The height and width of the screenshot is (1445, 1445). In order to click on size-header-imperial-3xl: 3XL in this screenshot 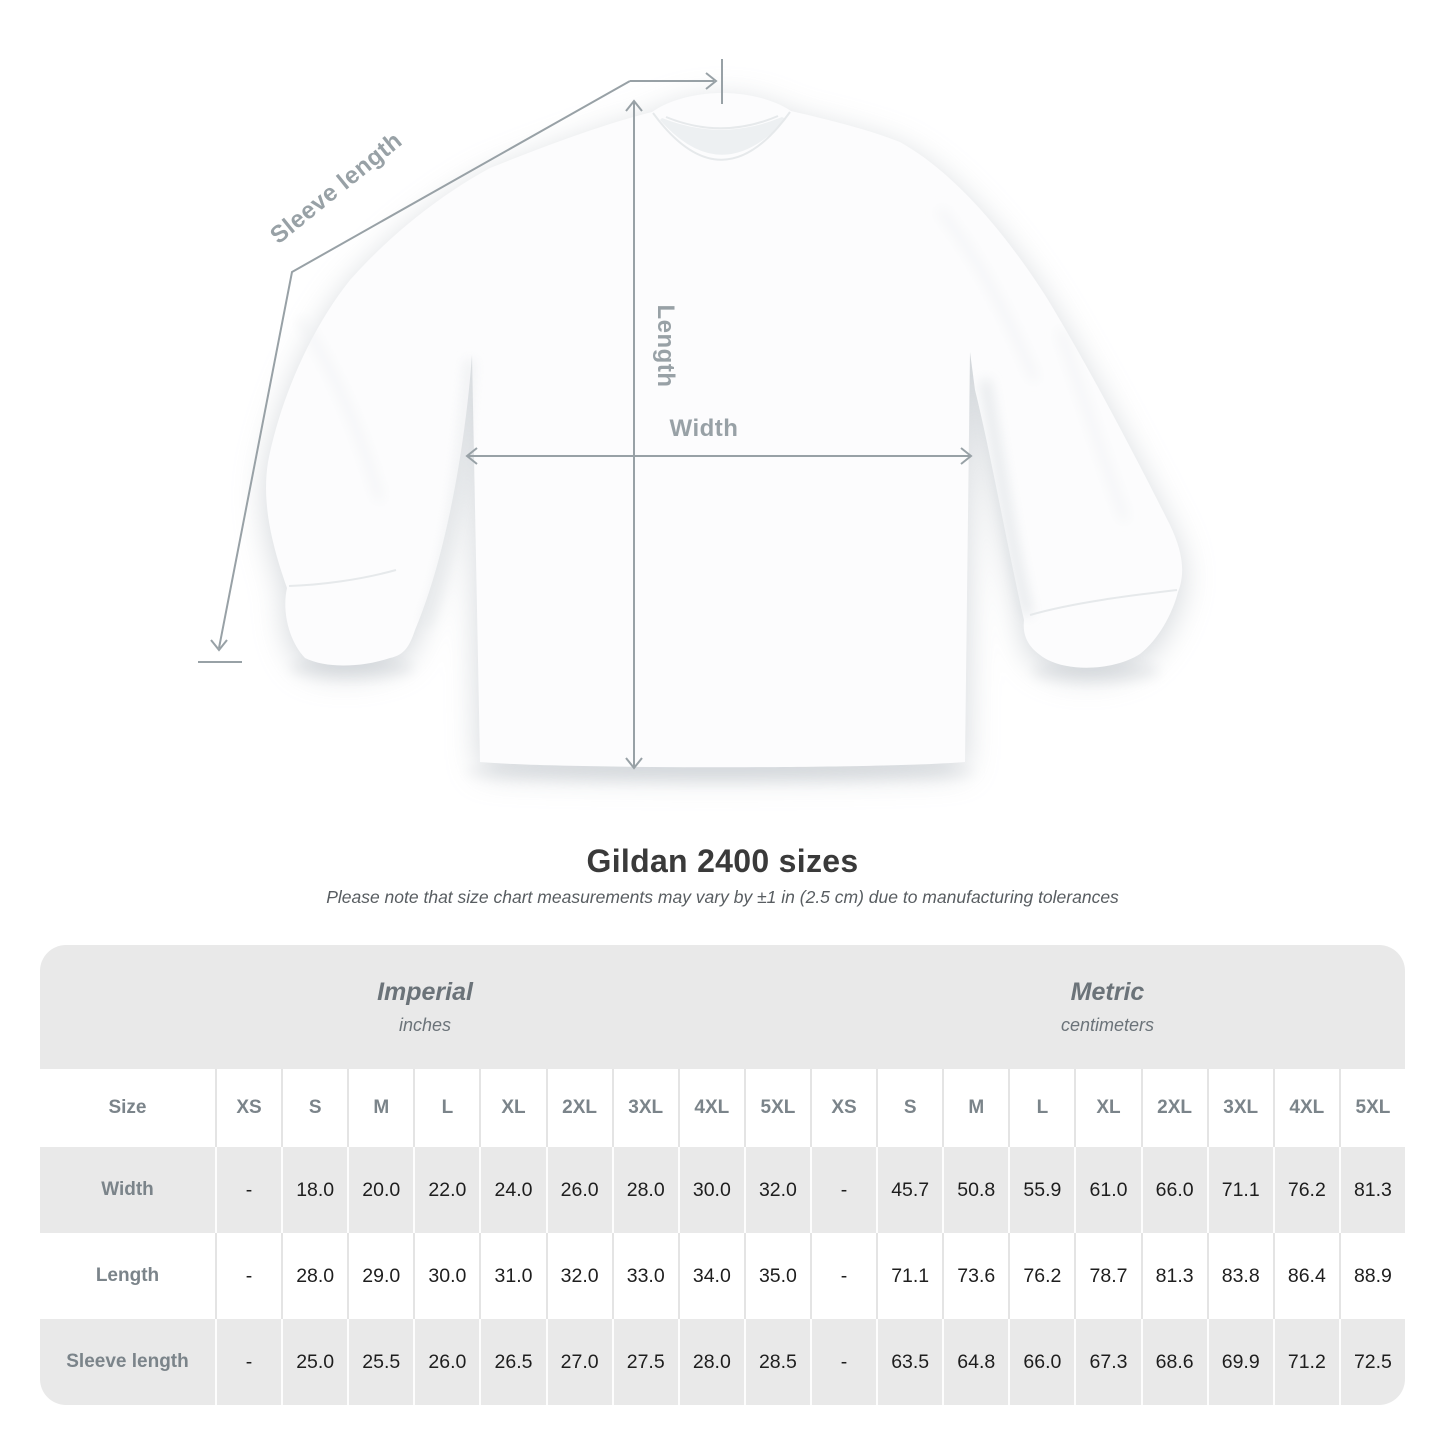, I will do `click(644, 1108)`.